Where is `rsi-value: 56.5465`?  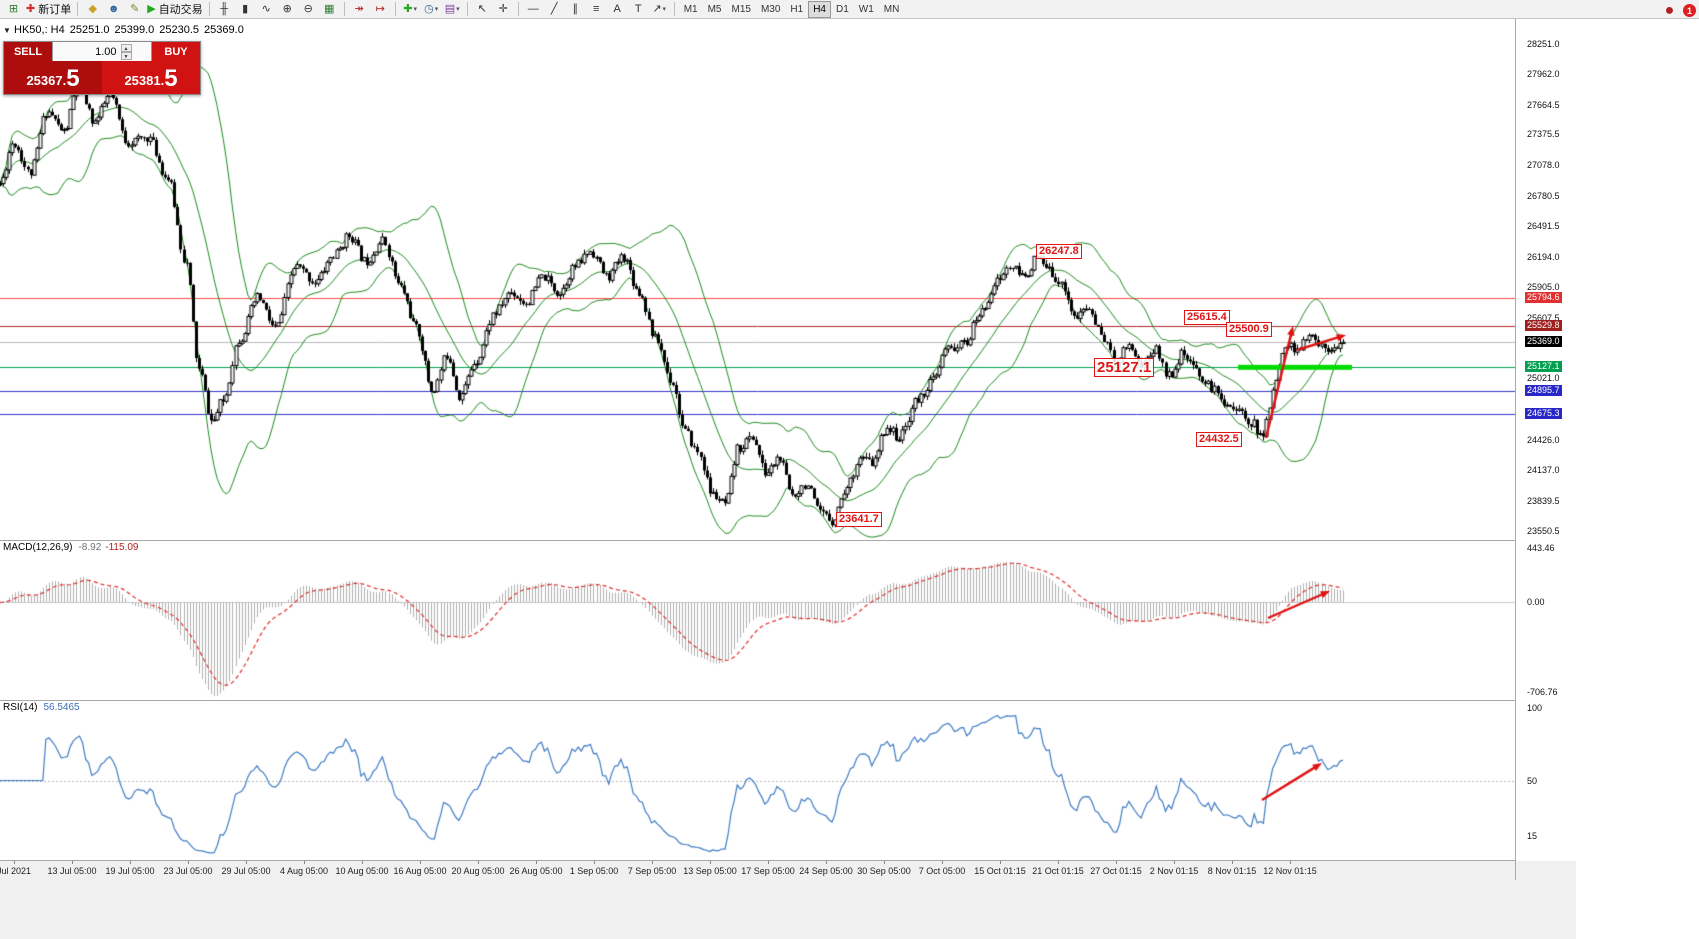
rsi-value: 56.5465 is located at coordinates (61, 707).